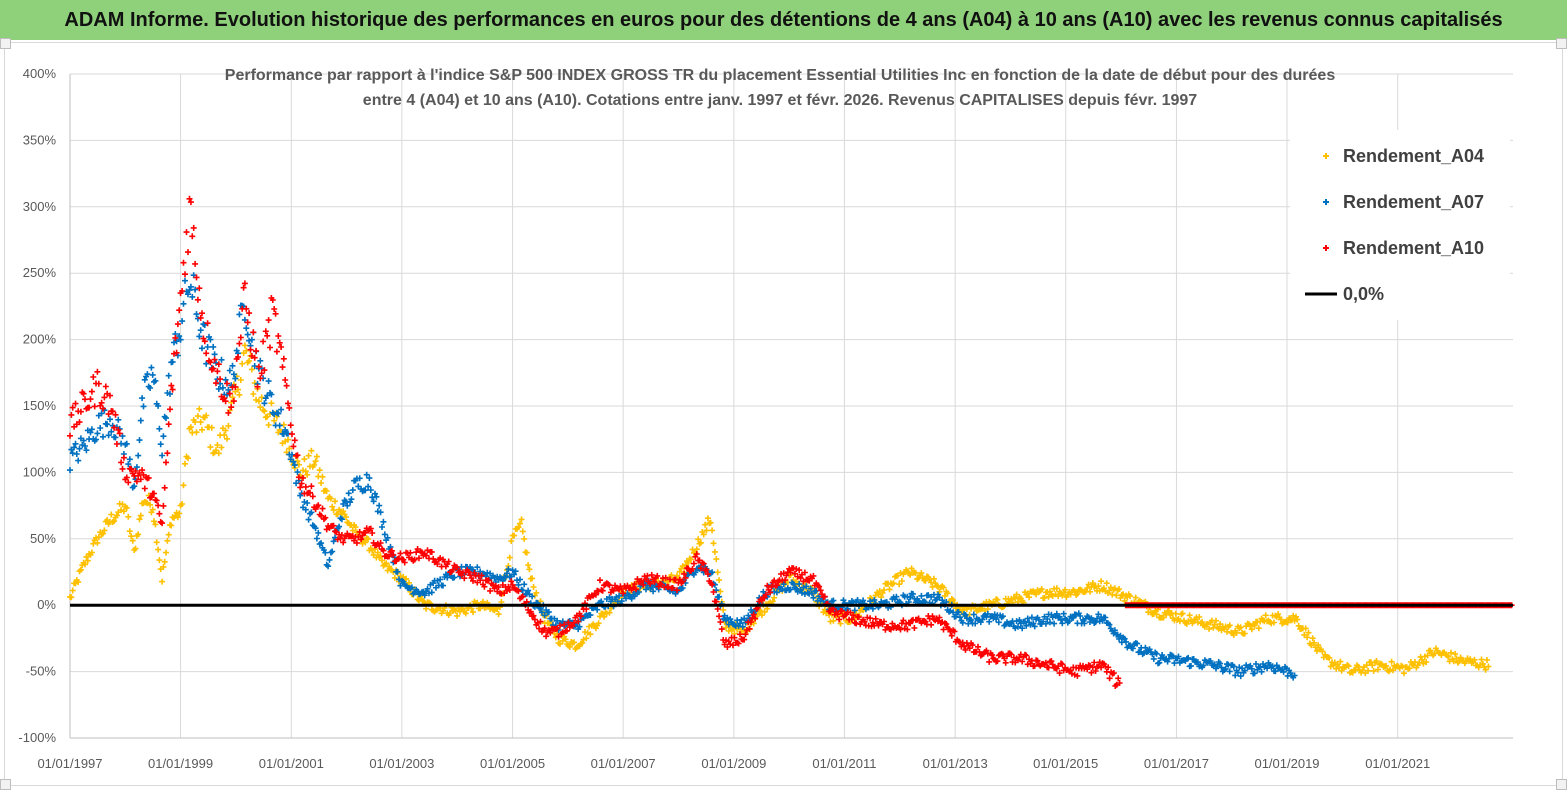  I want to click on y-tick-label: 300%, so click(40, 206).